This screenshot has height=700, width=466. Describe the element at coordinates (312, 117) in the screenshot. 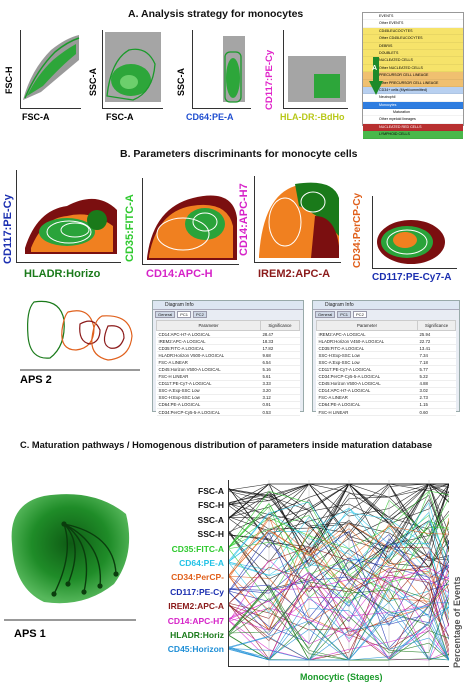

I see `plot-a4-xlabel: HLA-DR:-BdHo` at that location.